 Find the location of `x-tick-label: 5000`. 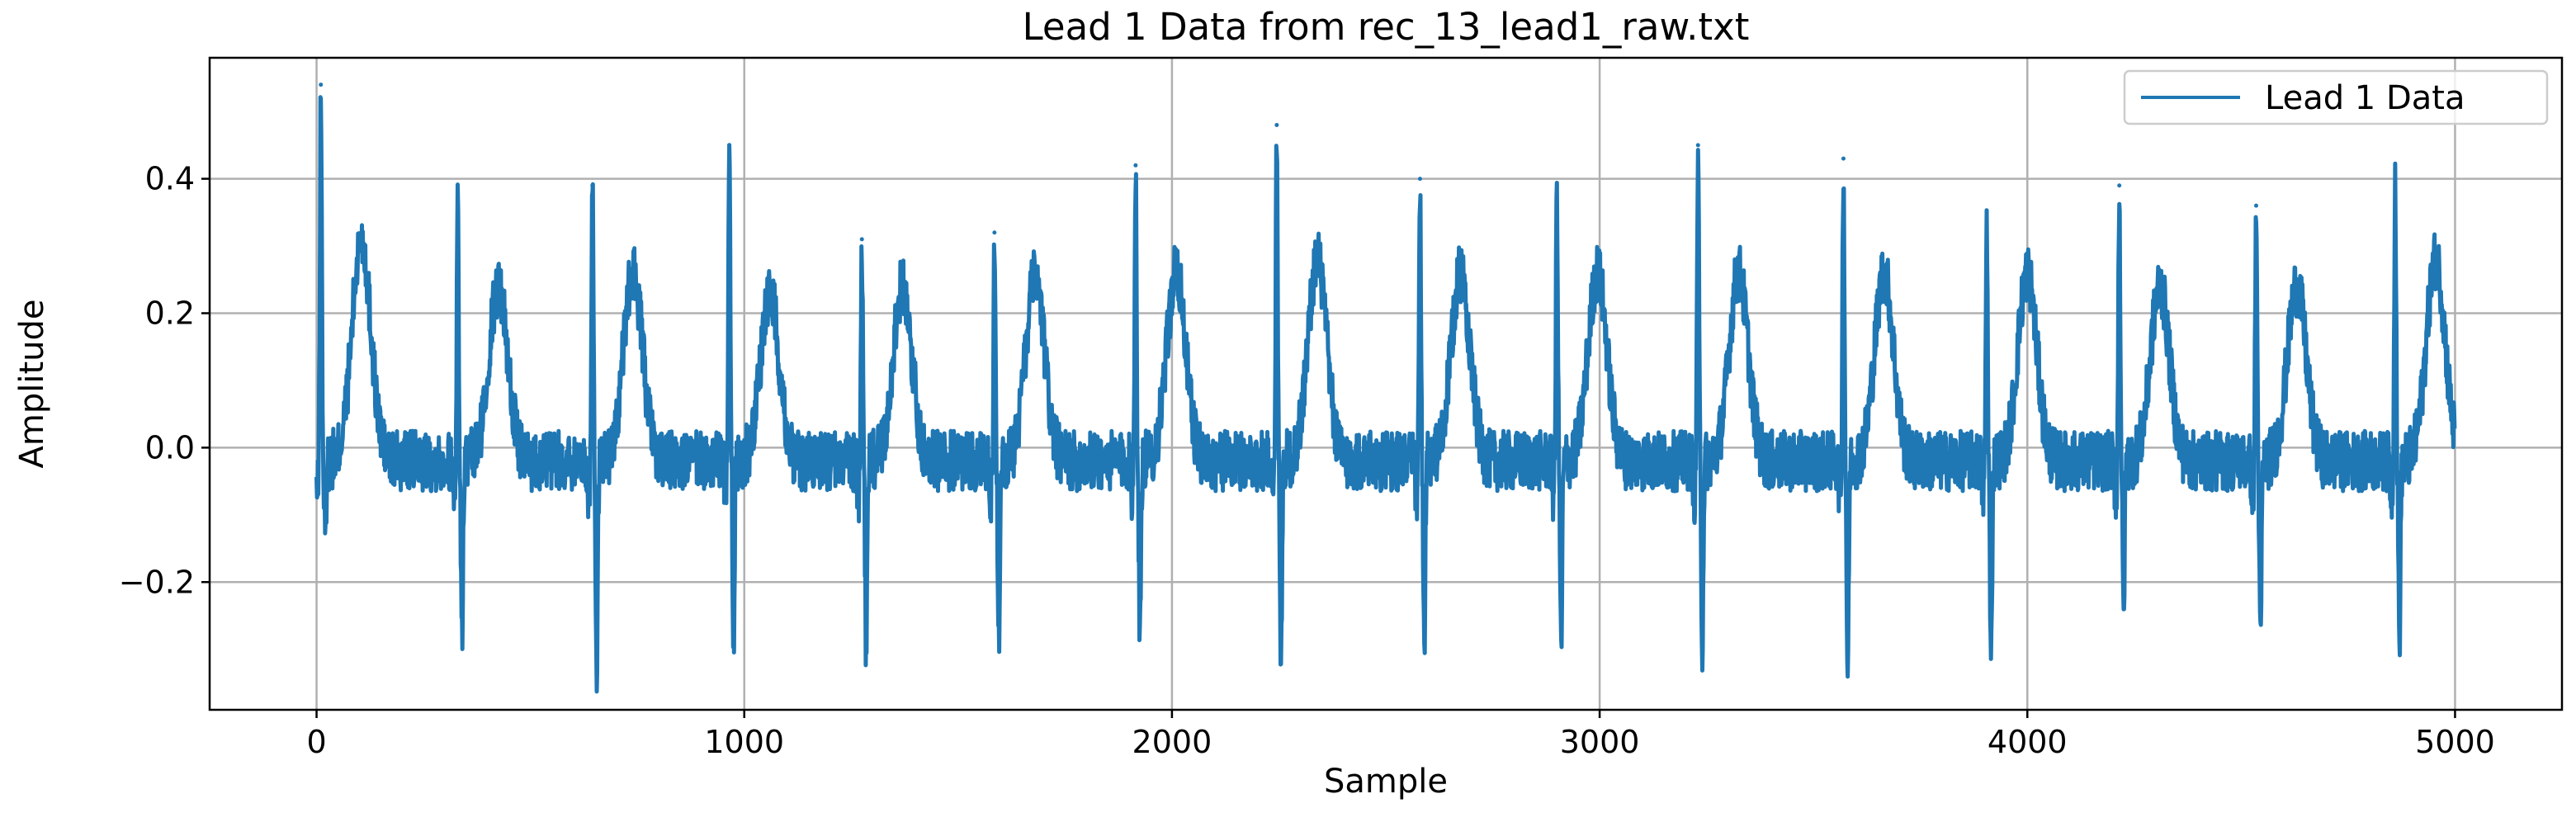

x-tick-label: 5000 is located at coordinates (2455, 742).